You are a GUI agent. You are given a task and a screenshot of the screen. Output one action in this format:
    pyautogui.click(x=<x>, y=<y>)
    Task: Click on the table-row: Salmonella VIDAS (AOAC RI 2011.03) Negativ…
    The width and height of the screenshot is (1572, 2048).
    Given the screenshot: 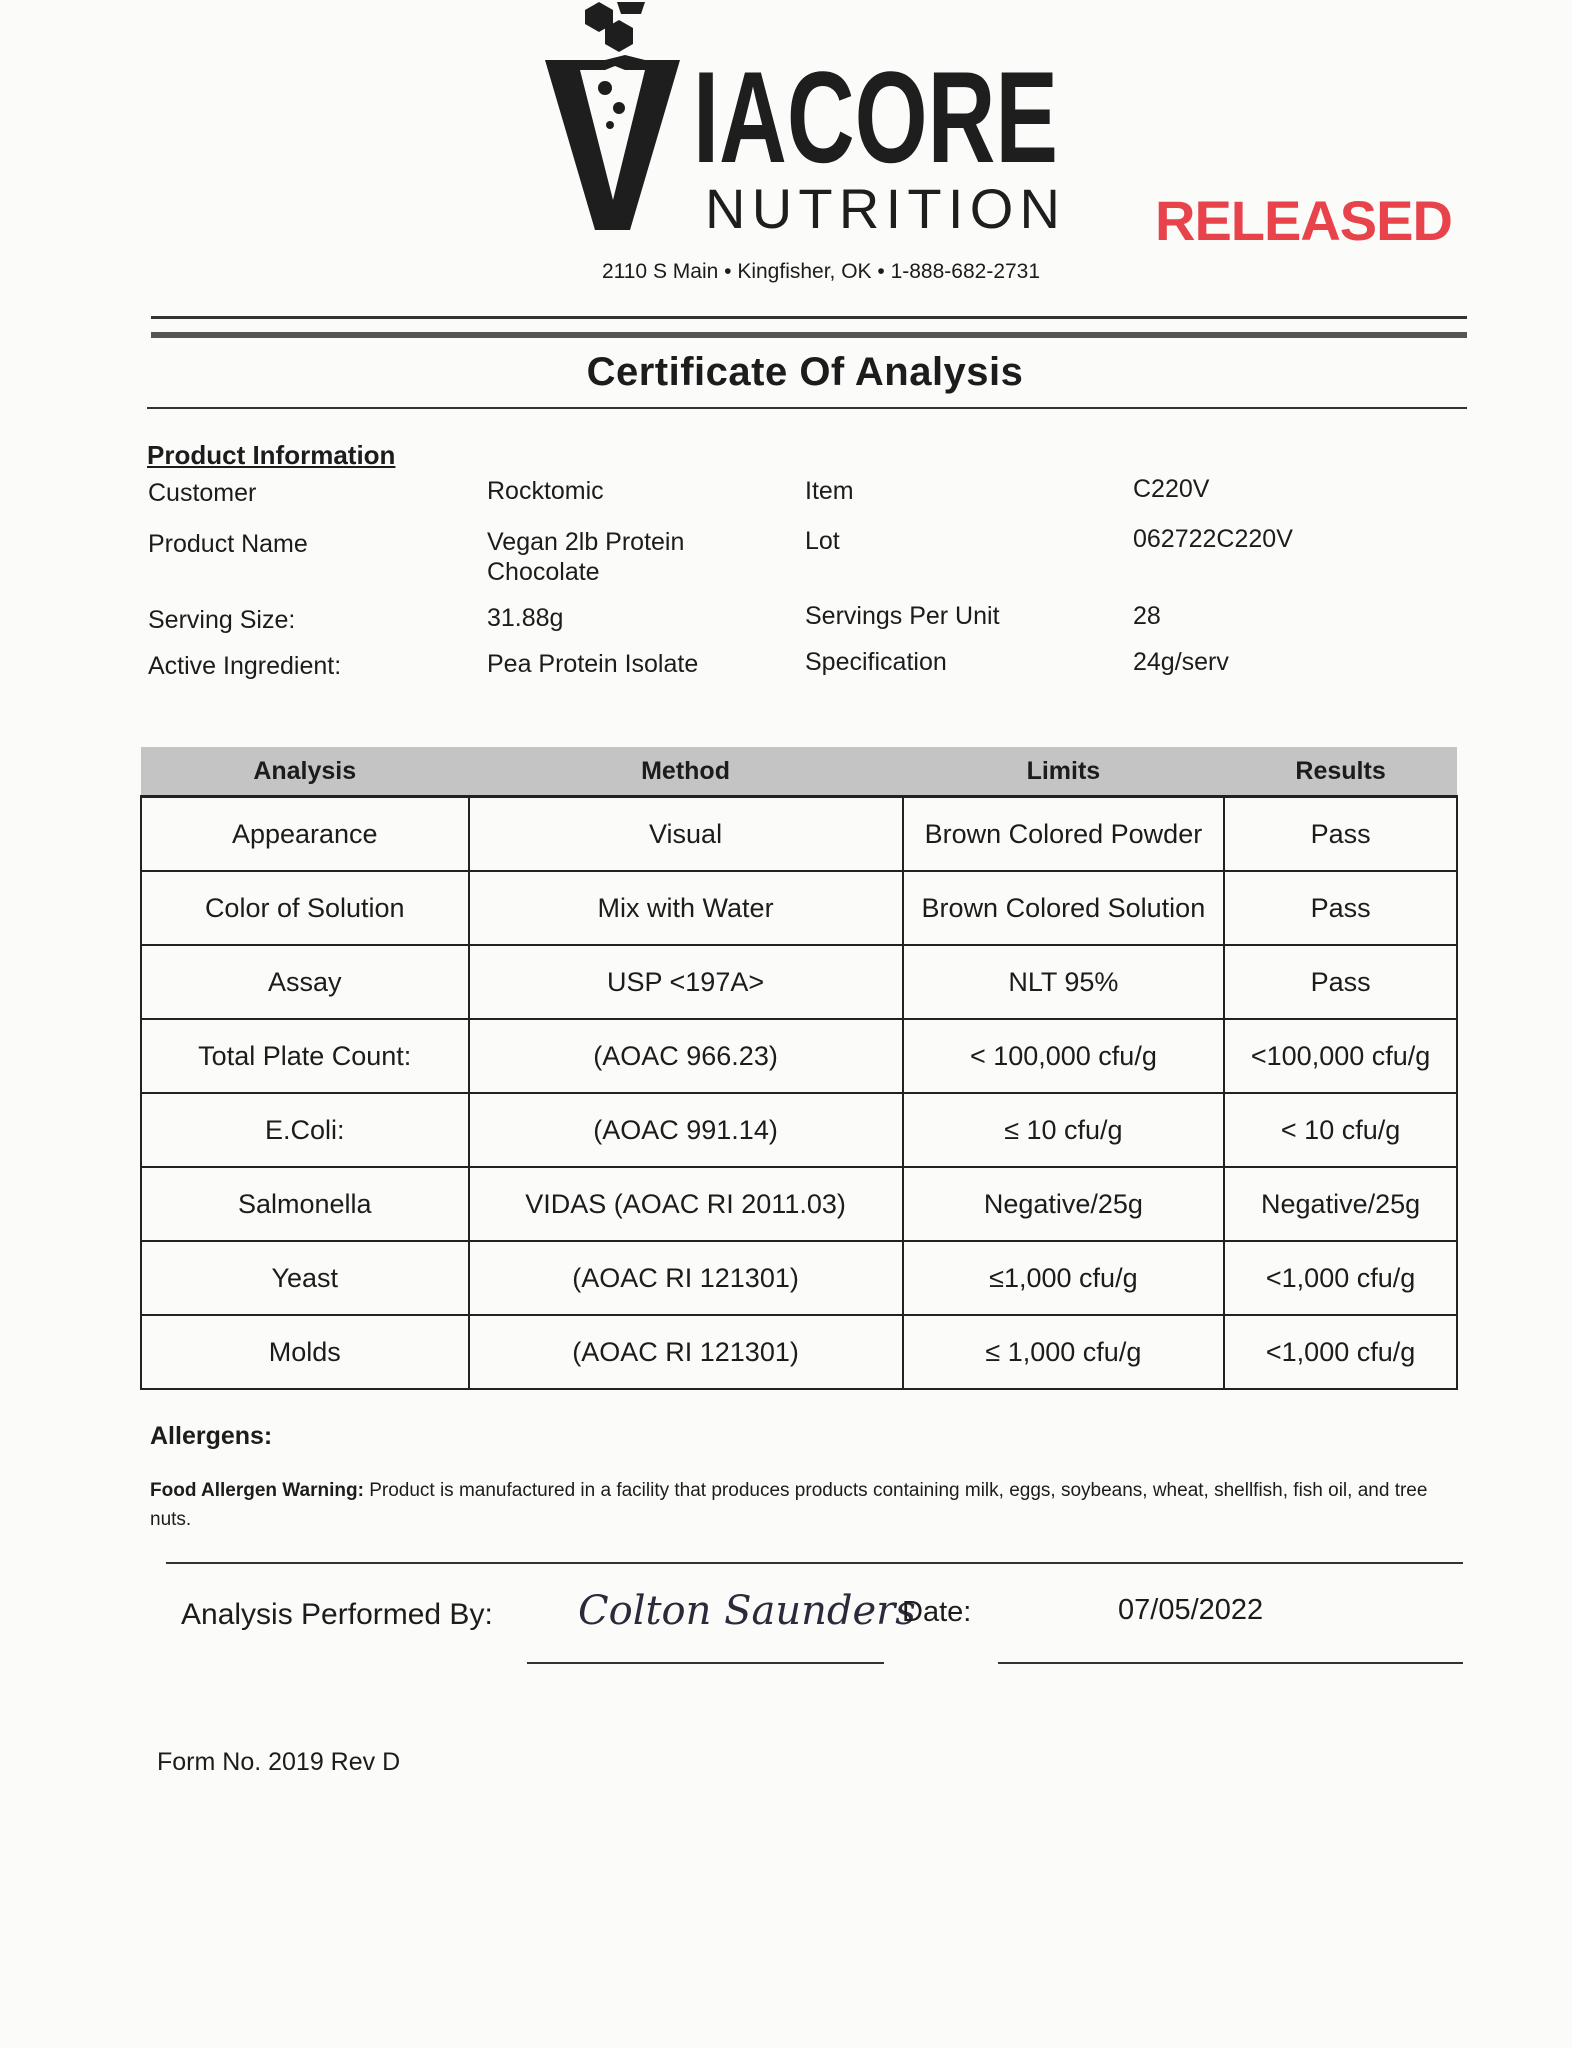 What is the action you would take?
    pyautogui.click(x=799, y=1204)
    